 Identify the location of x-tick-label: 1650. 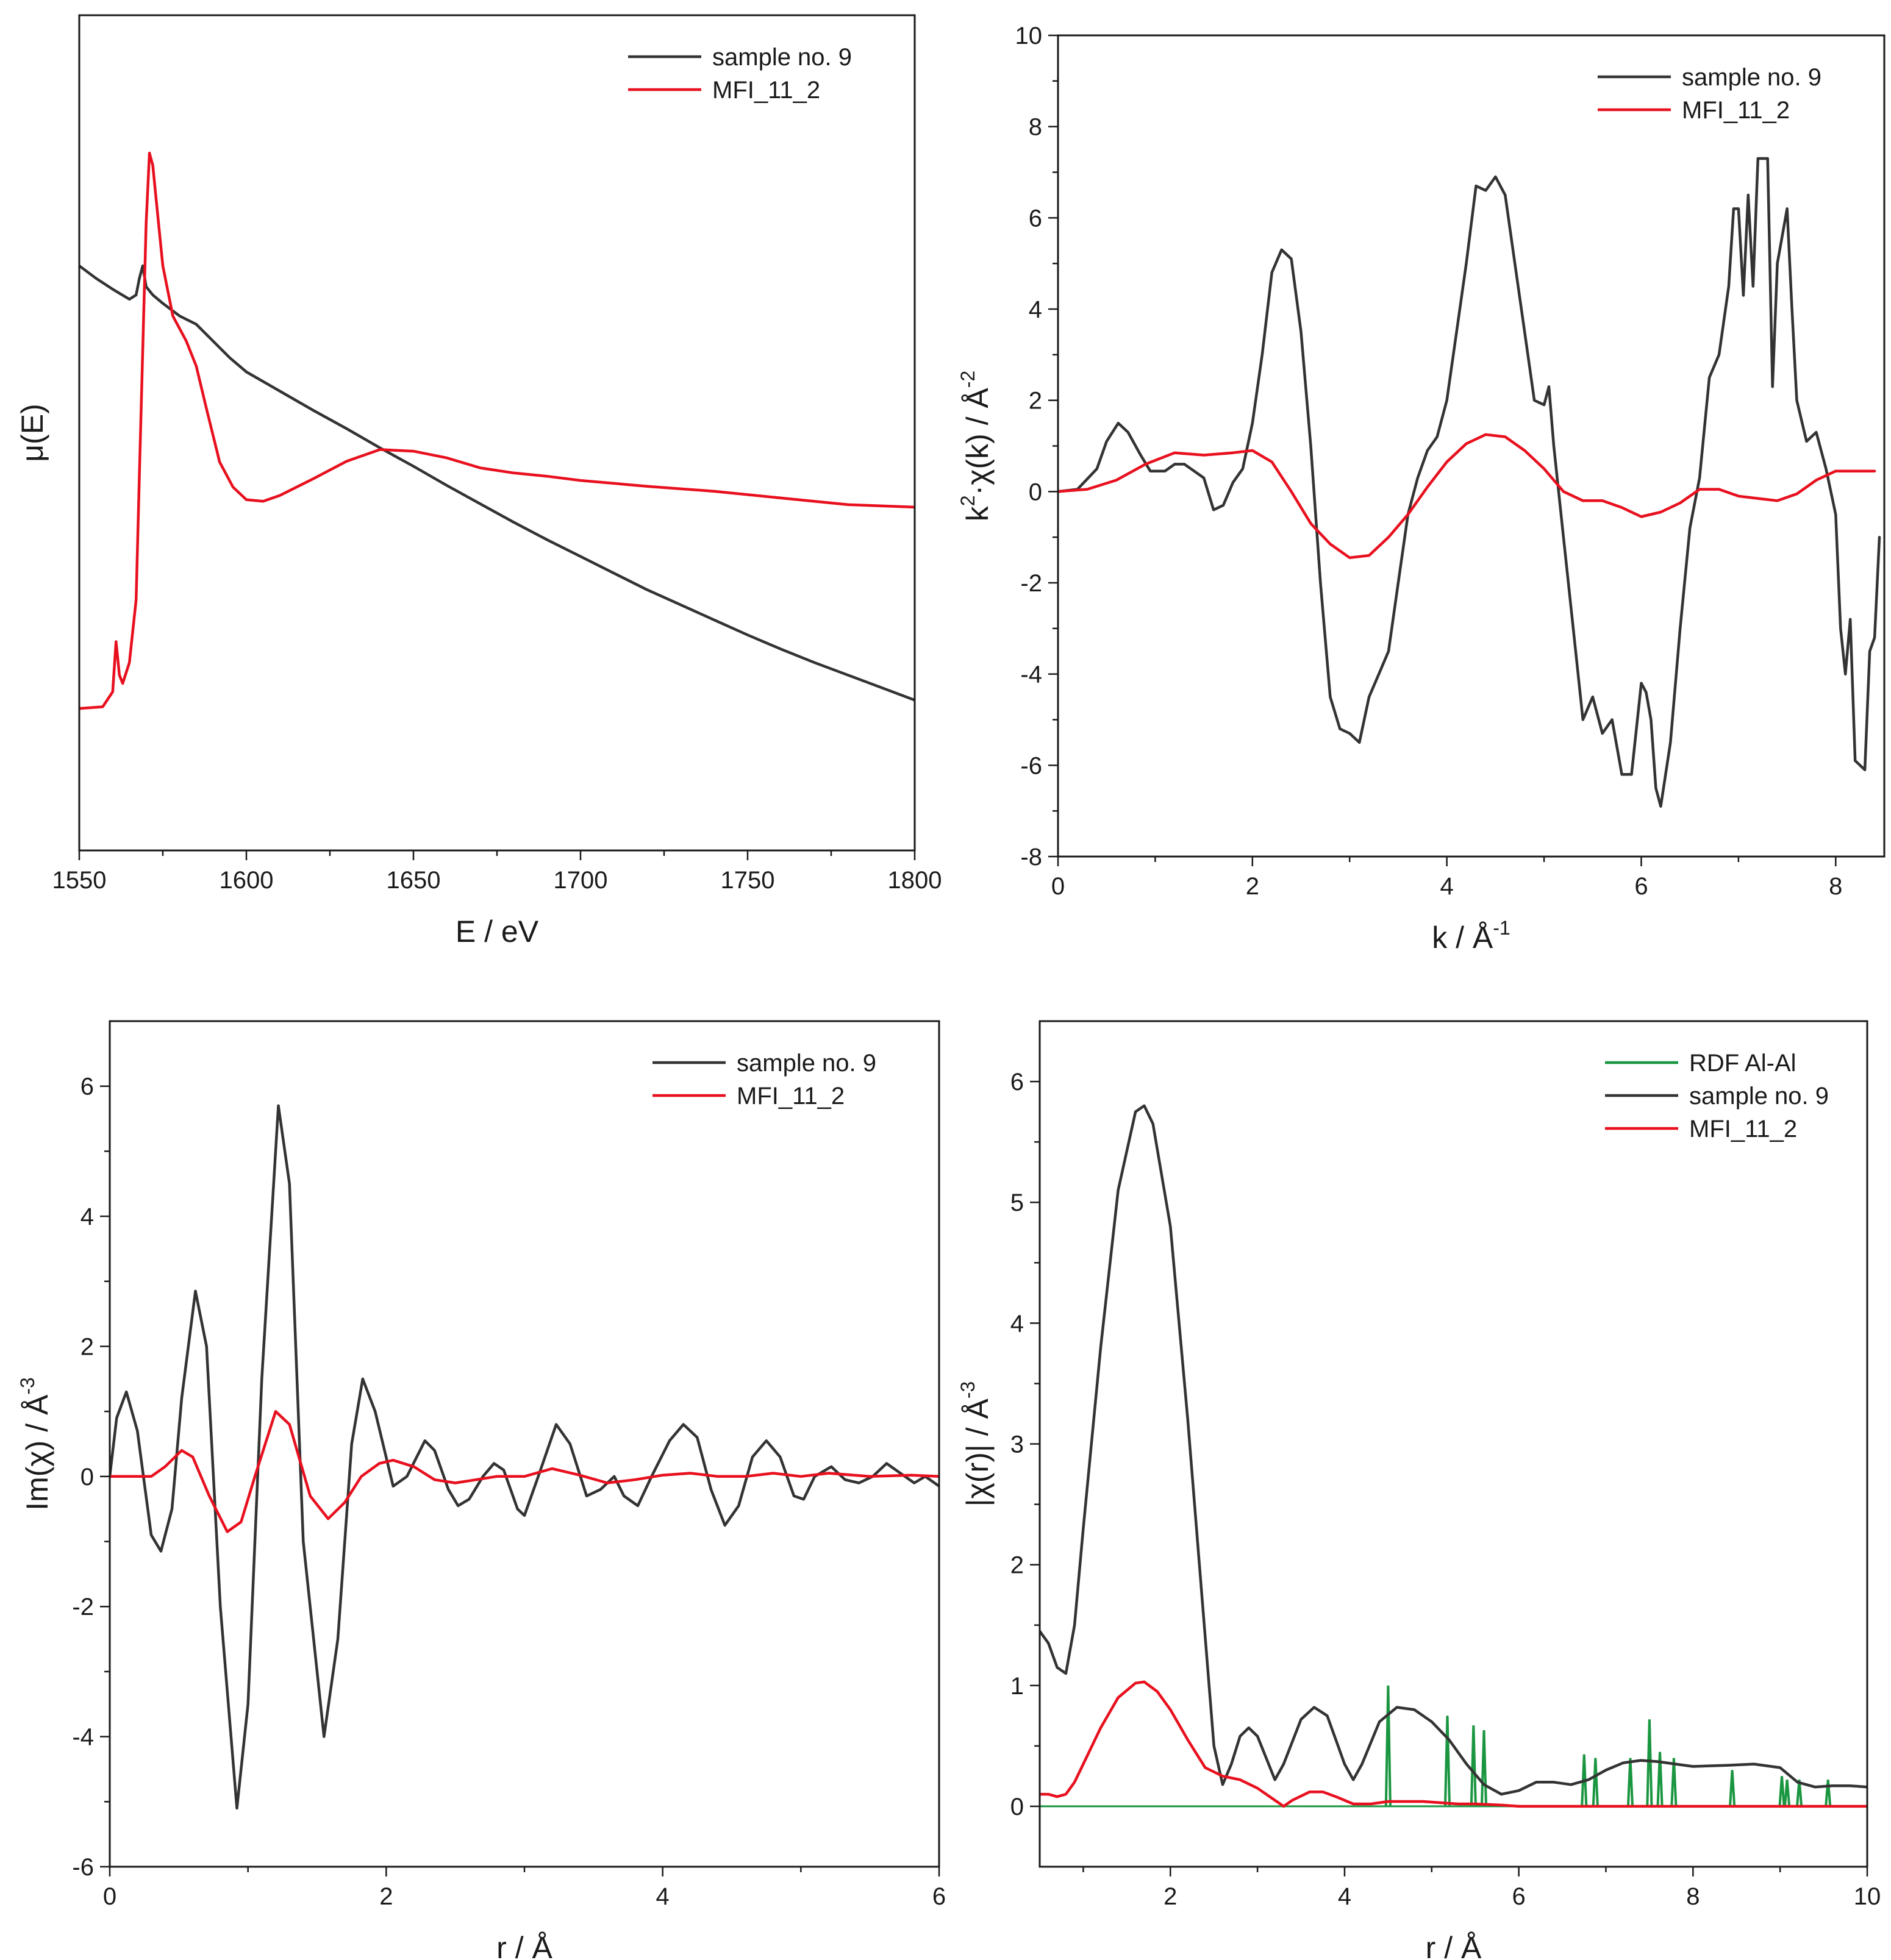
(414, 880).